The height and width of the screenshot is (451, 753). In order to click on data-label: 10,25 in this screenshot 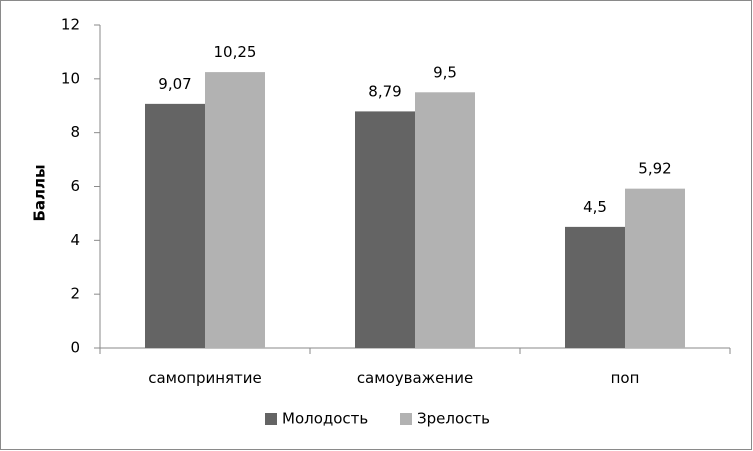, I will do `click(235, 52)`.